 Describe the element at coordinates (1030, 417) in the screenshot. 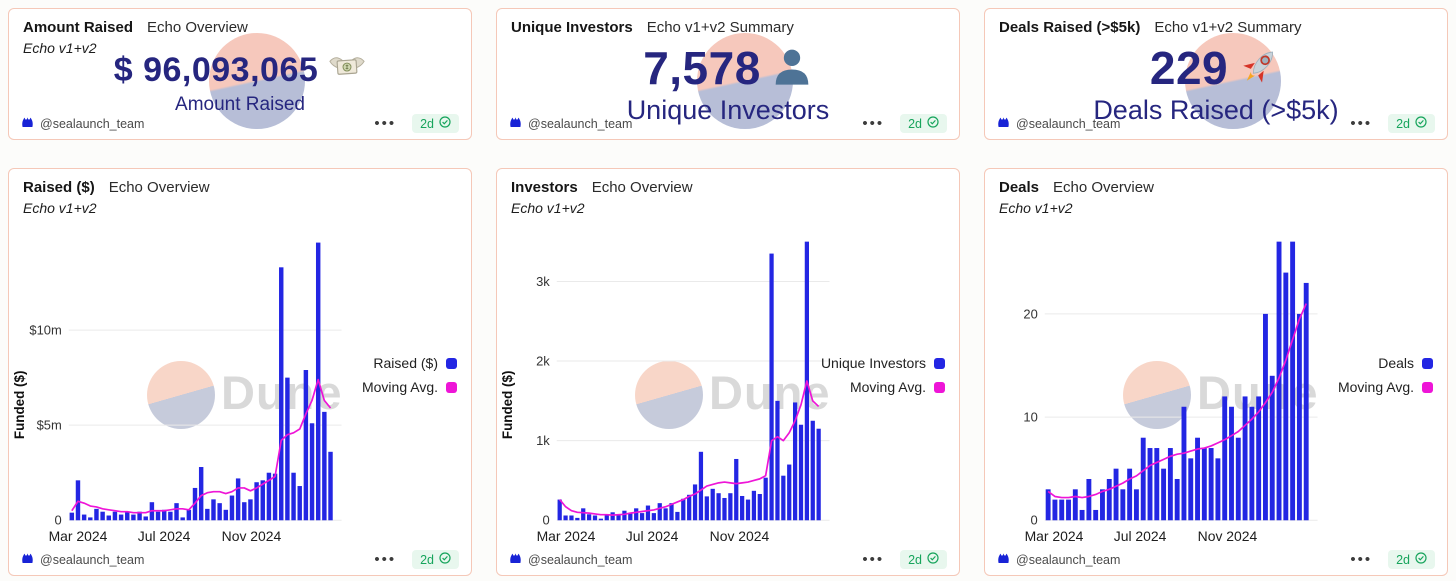

I see `svg-text: 10` at that location.